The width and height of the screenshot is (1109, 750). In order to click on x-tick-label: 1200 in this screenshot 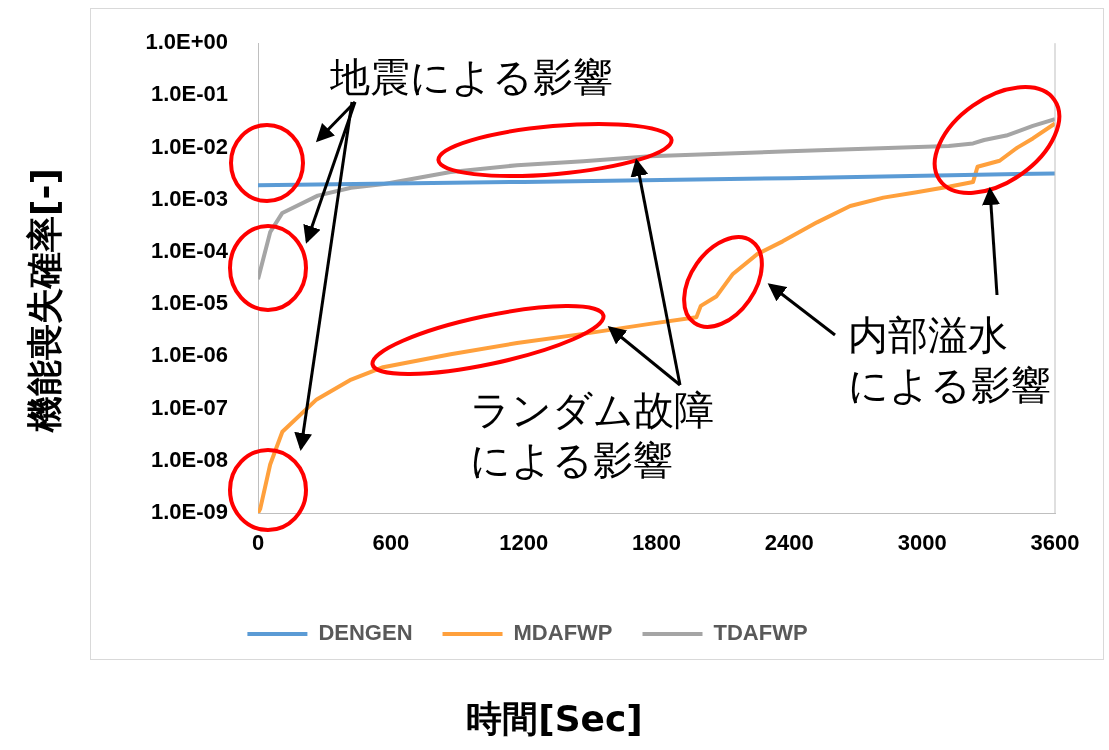, I will do `click(524, 543)`.